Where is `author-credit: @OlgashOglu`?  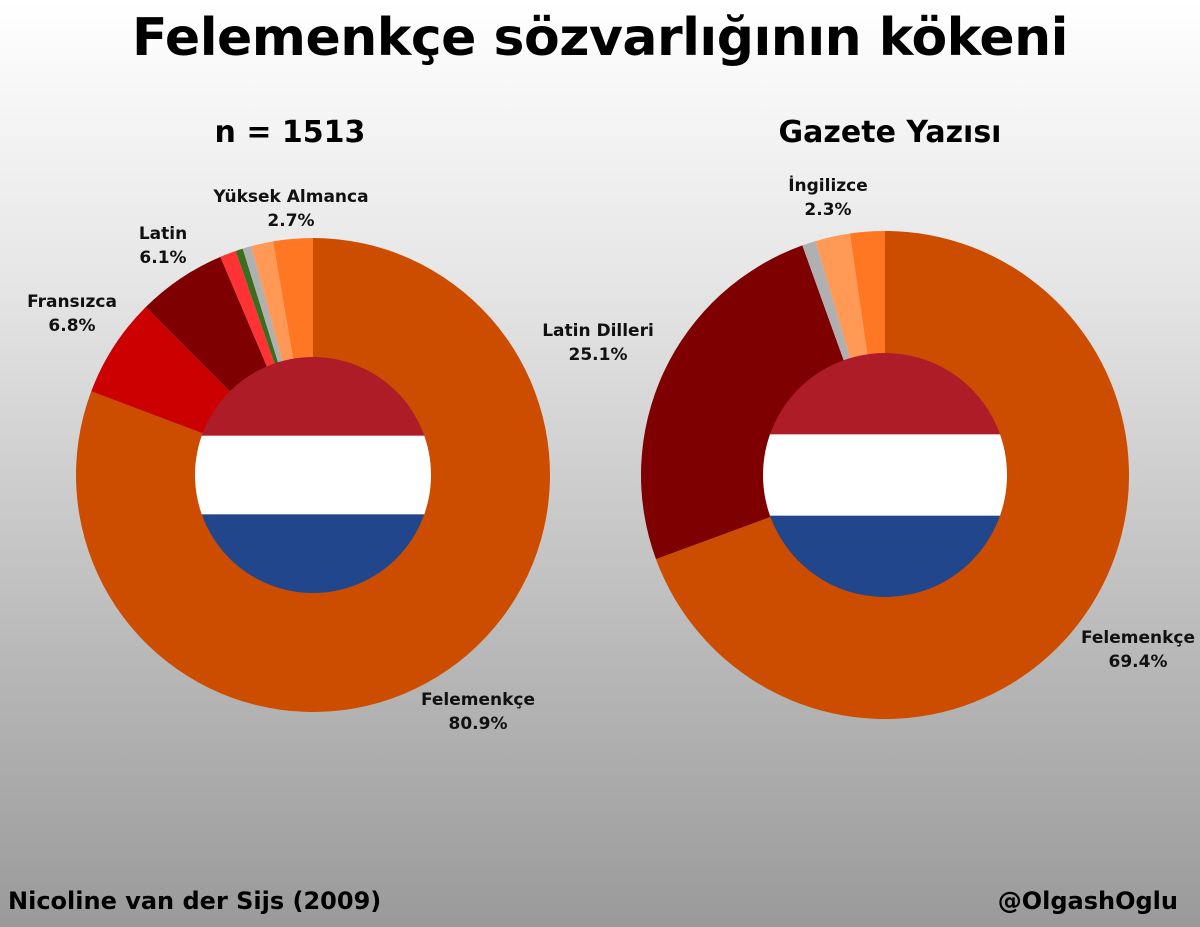 author-credit: @OlgashOglu is located at coordinates (1087, 901).